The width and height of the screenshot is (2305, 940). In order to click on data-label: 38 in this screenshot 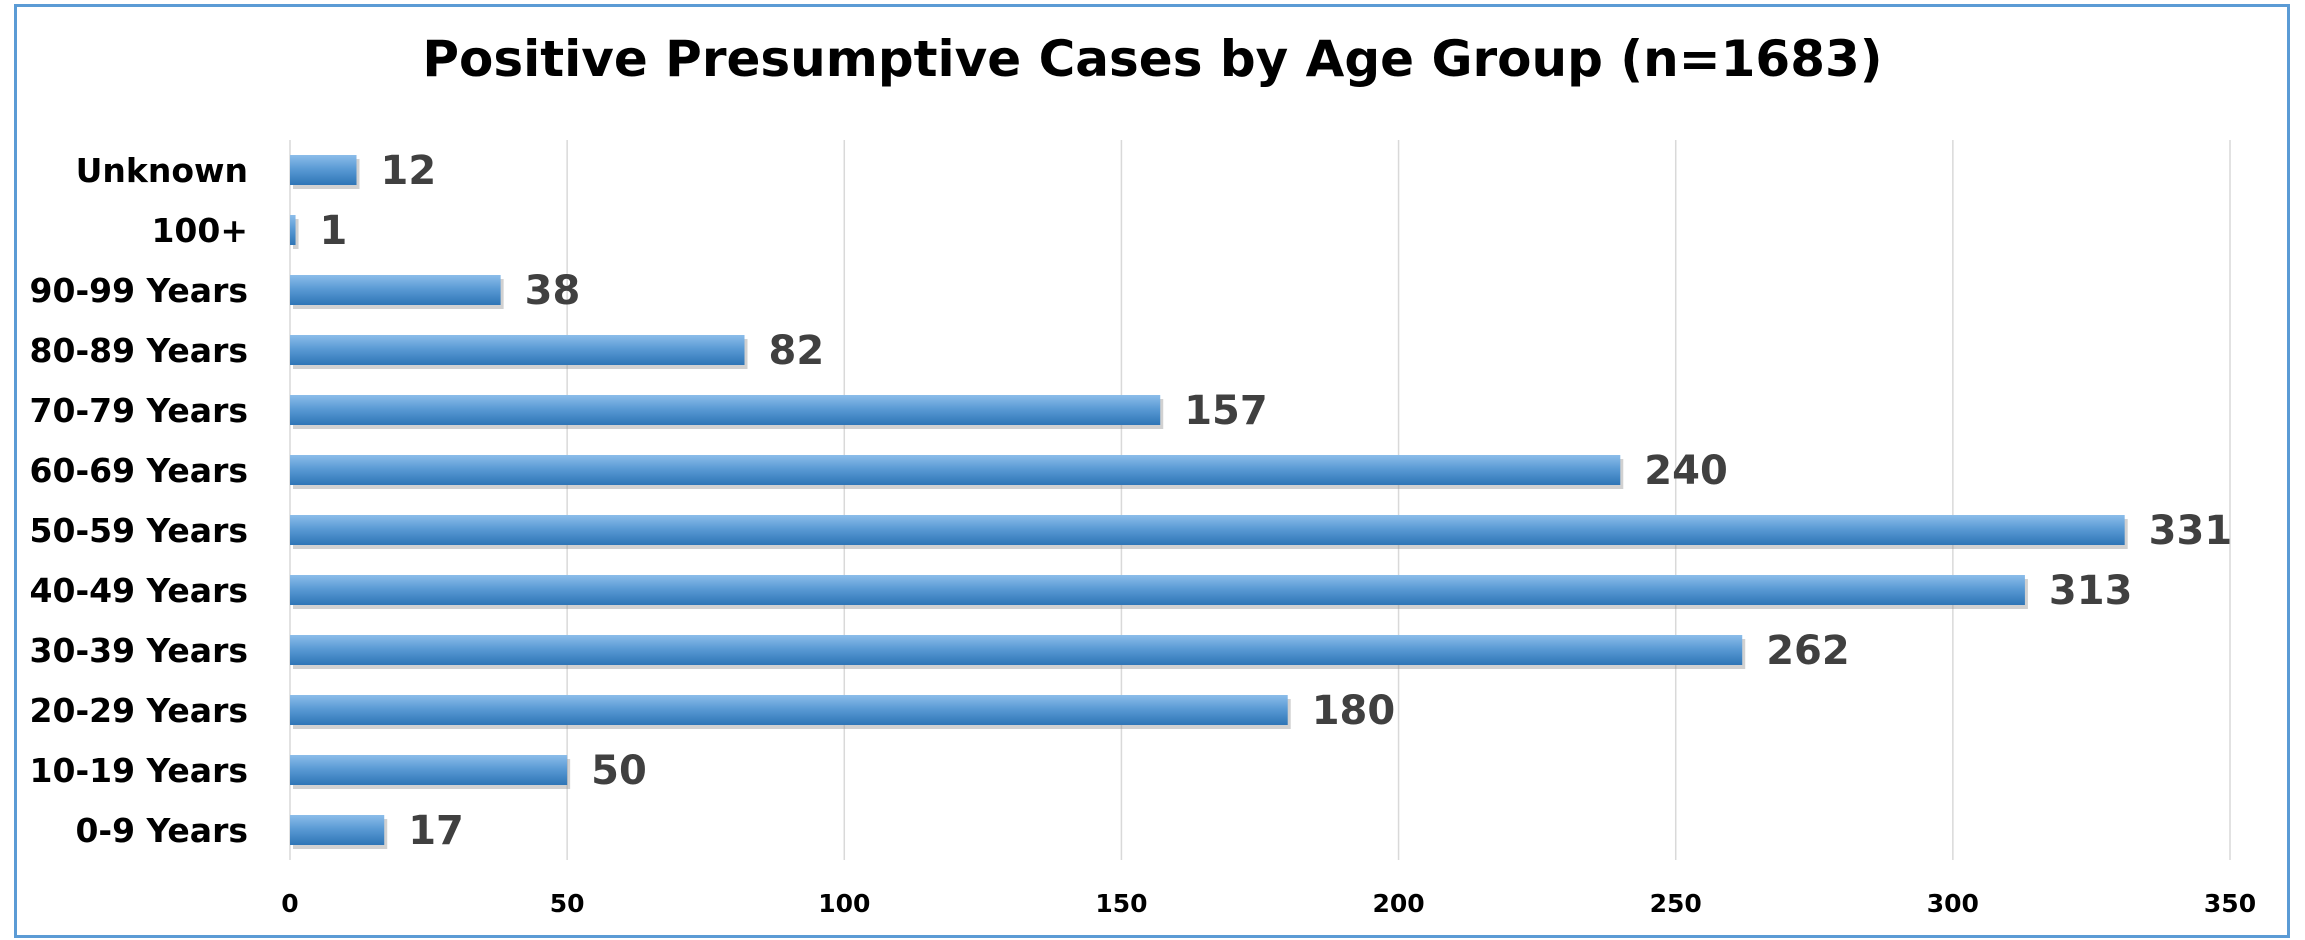, I will do `click(553, 291)`.